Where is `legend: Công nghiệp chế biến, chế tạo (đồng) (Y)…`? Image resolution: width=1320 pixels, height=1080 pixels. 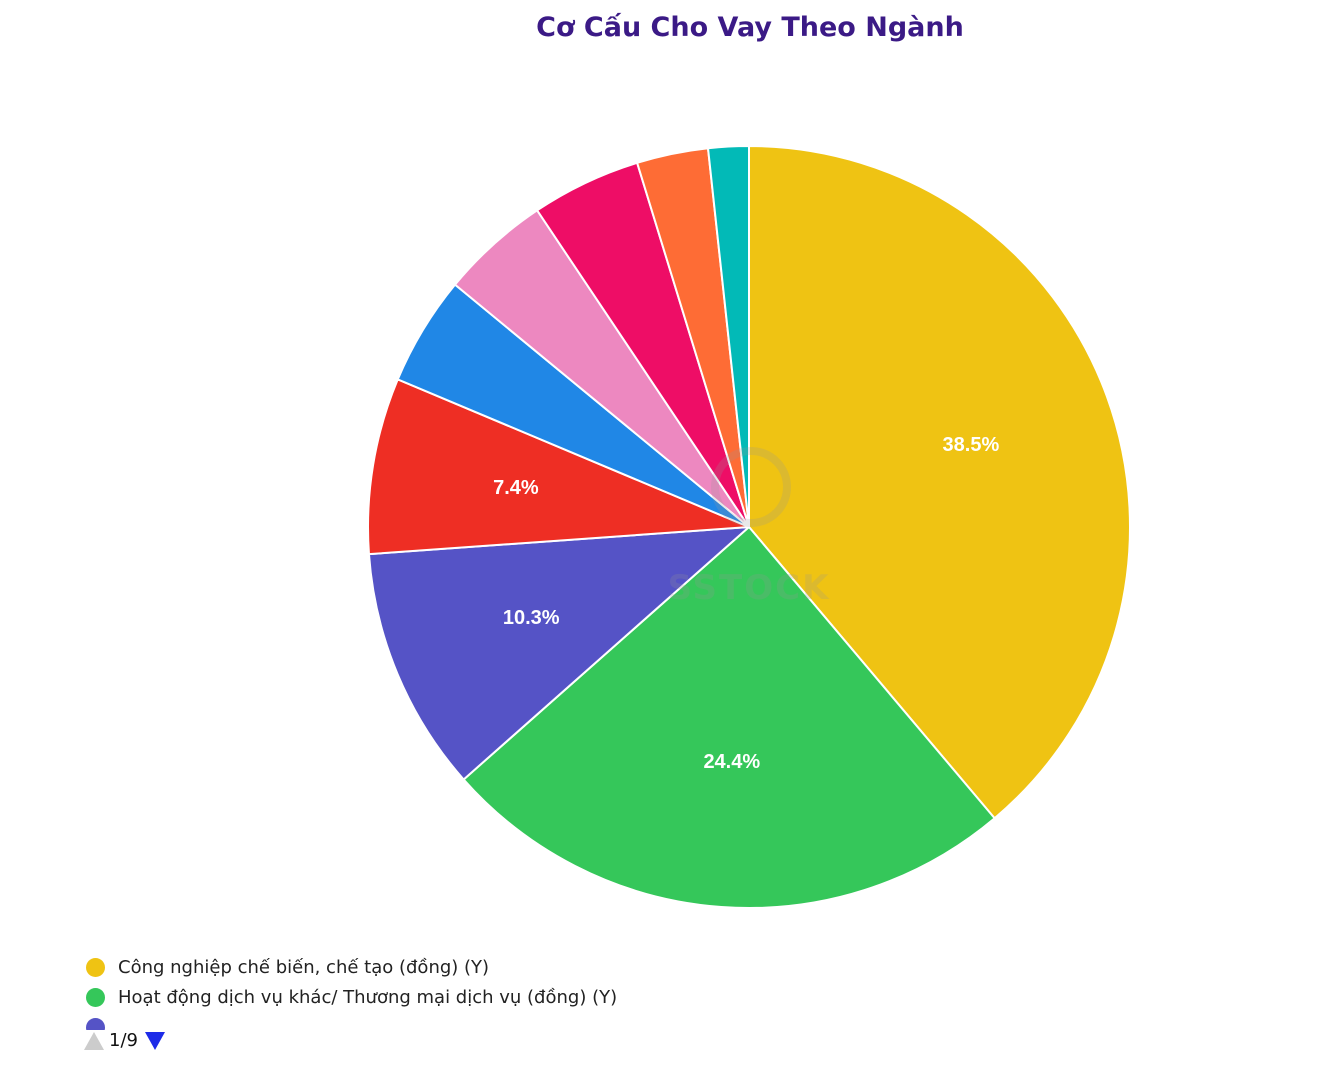 legend: Công nghiệp chế biến, chế tạo (đồng) (Y)… is located at coordinates (436, 991).